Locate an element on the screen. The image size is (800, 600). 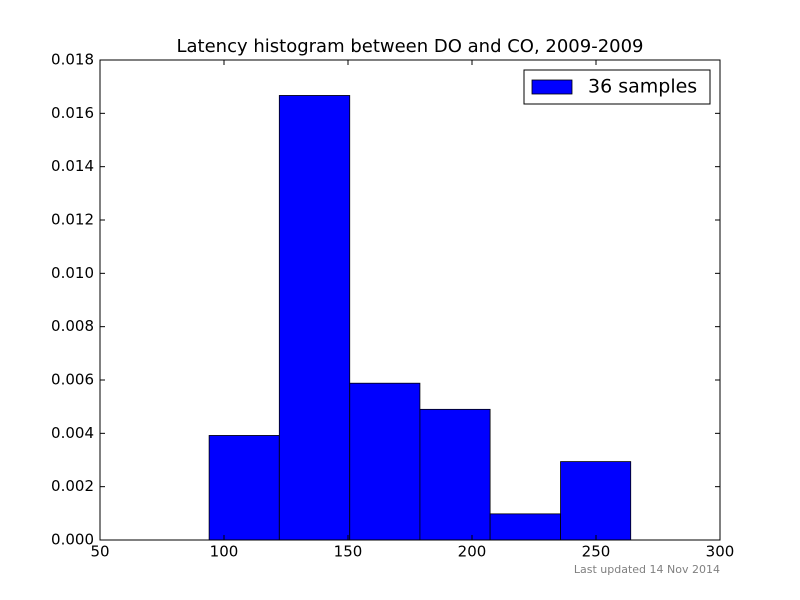
x-tick-label: 150 is located at coordinates (348, 552).